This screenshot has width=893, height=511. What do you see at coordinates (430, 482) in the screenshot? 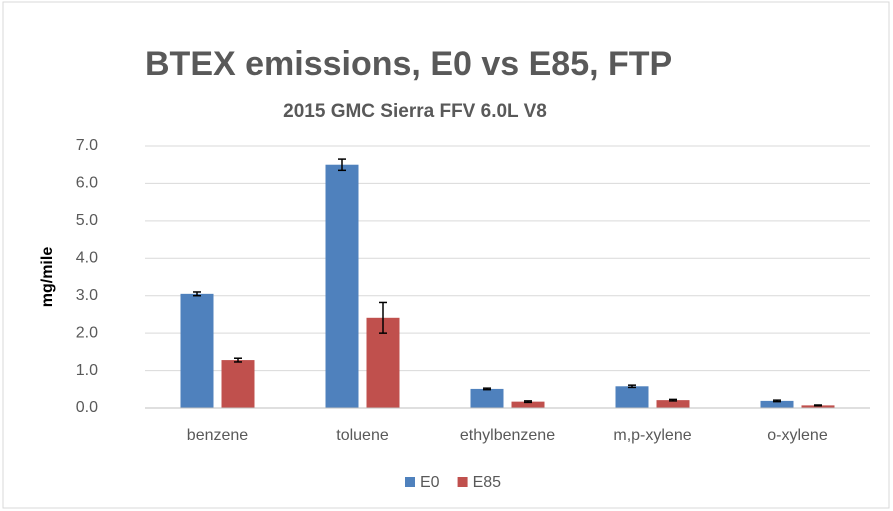
I see `legend-label: E0` at bounding box center [430, 482].